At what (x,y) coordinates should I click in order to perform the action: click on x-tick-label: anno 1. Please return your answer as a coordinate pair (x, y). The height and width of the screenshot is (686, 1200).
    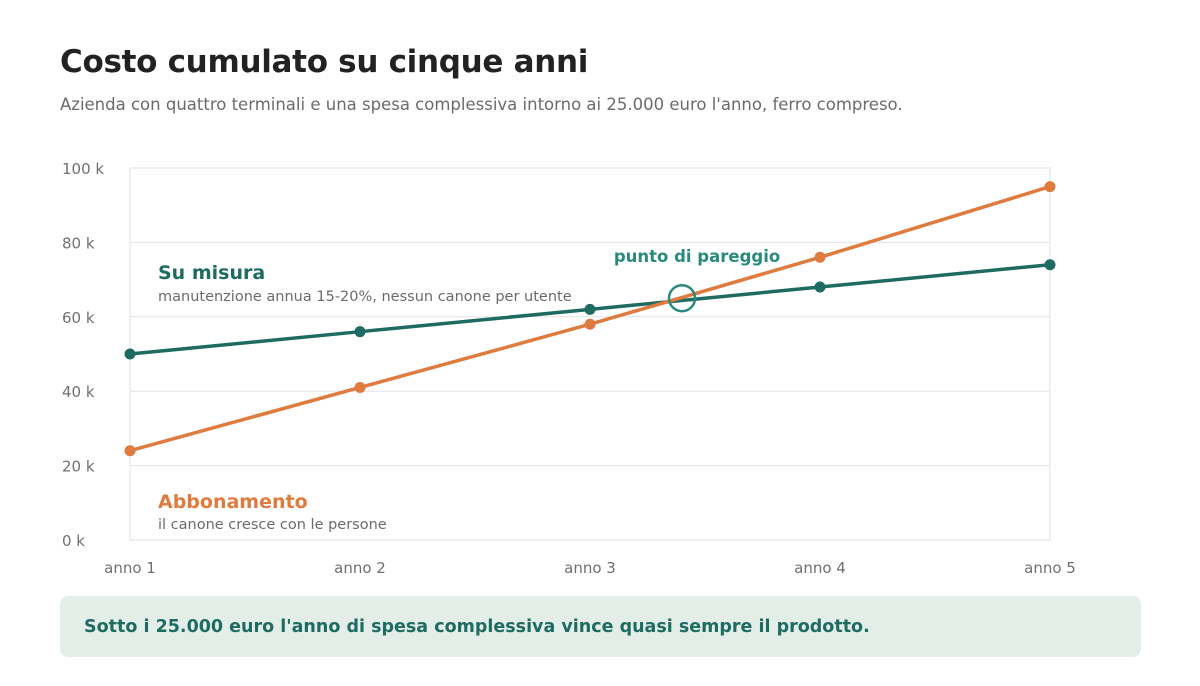
    Looking at the image, I should click on (130, 568).